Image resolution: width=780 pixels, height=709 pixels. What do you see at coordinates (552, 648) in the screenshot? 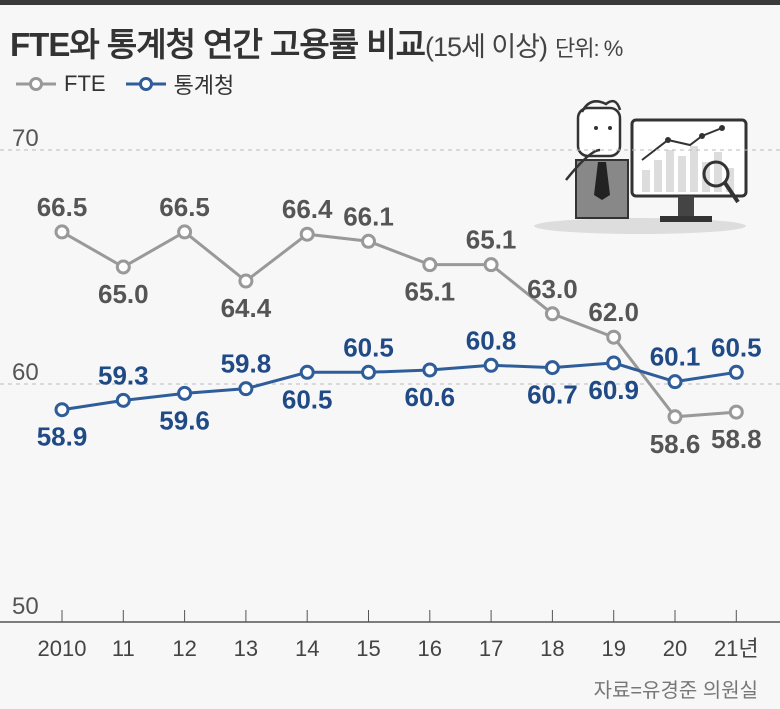
I see `x-tick-label: 18` at bounding box center [552, 648].